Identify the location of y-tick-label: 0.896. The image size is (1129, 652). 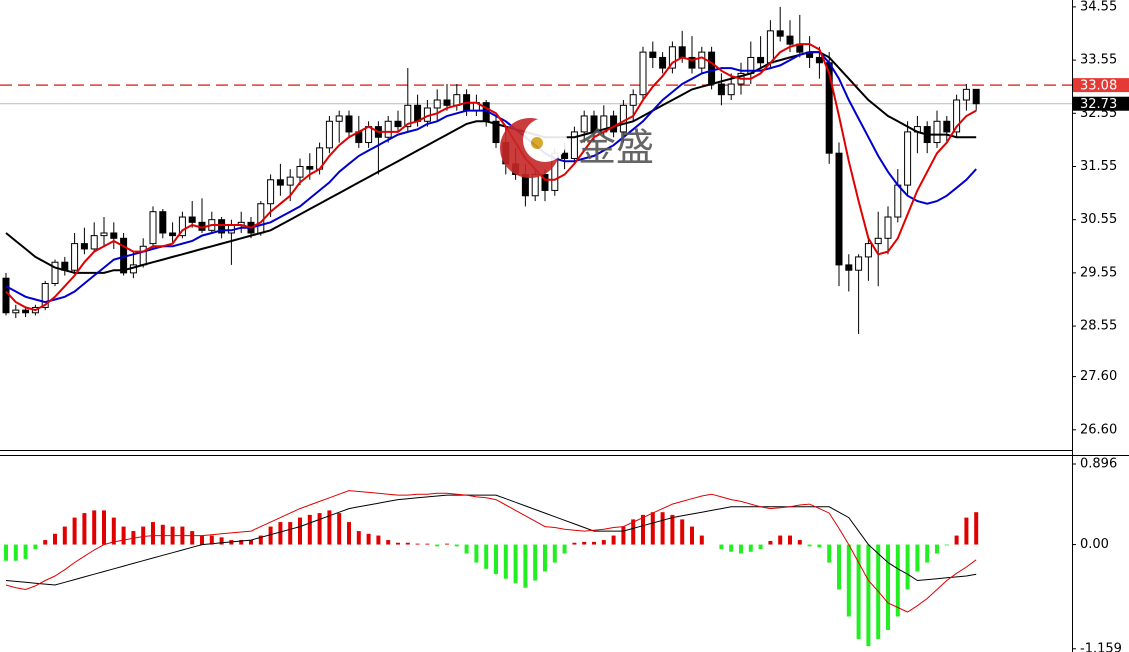
(1098, 464).